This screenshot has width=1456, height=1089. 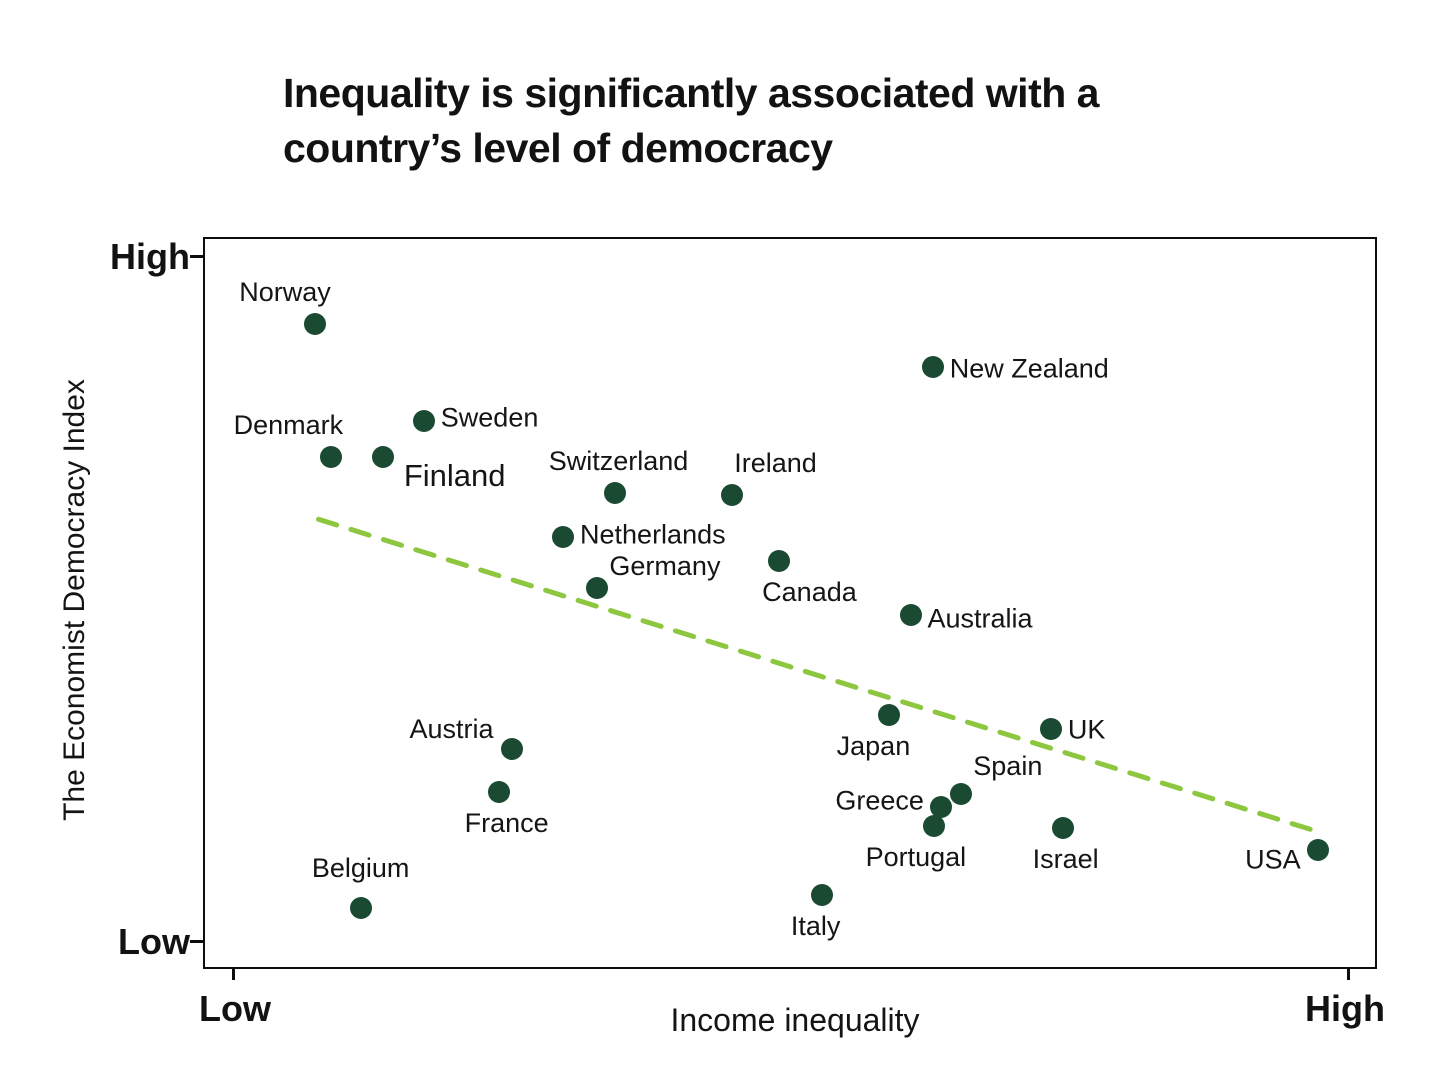 I want to click on data-point-label-norway: Norway, so click(x=285, y=292).